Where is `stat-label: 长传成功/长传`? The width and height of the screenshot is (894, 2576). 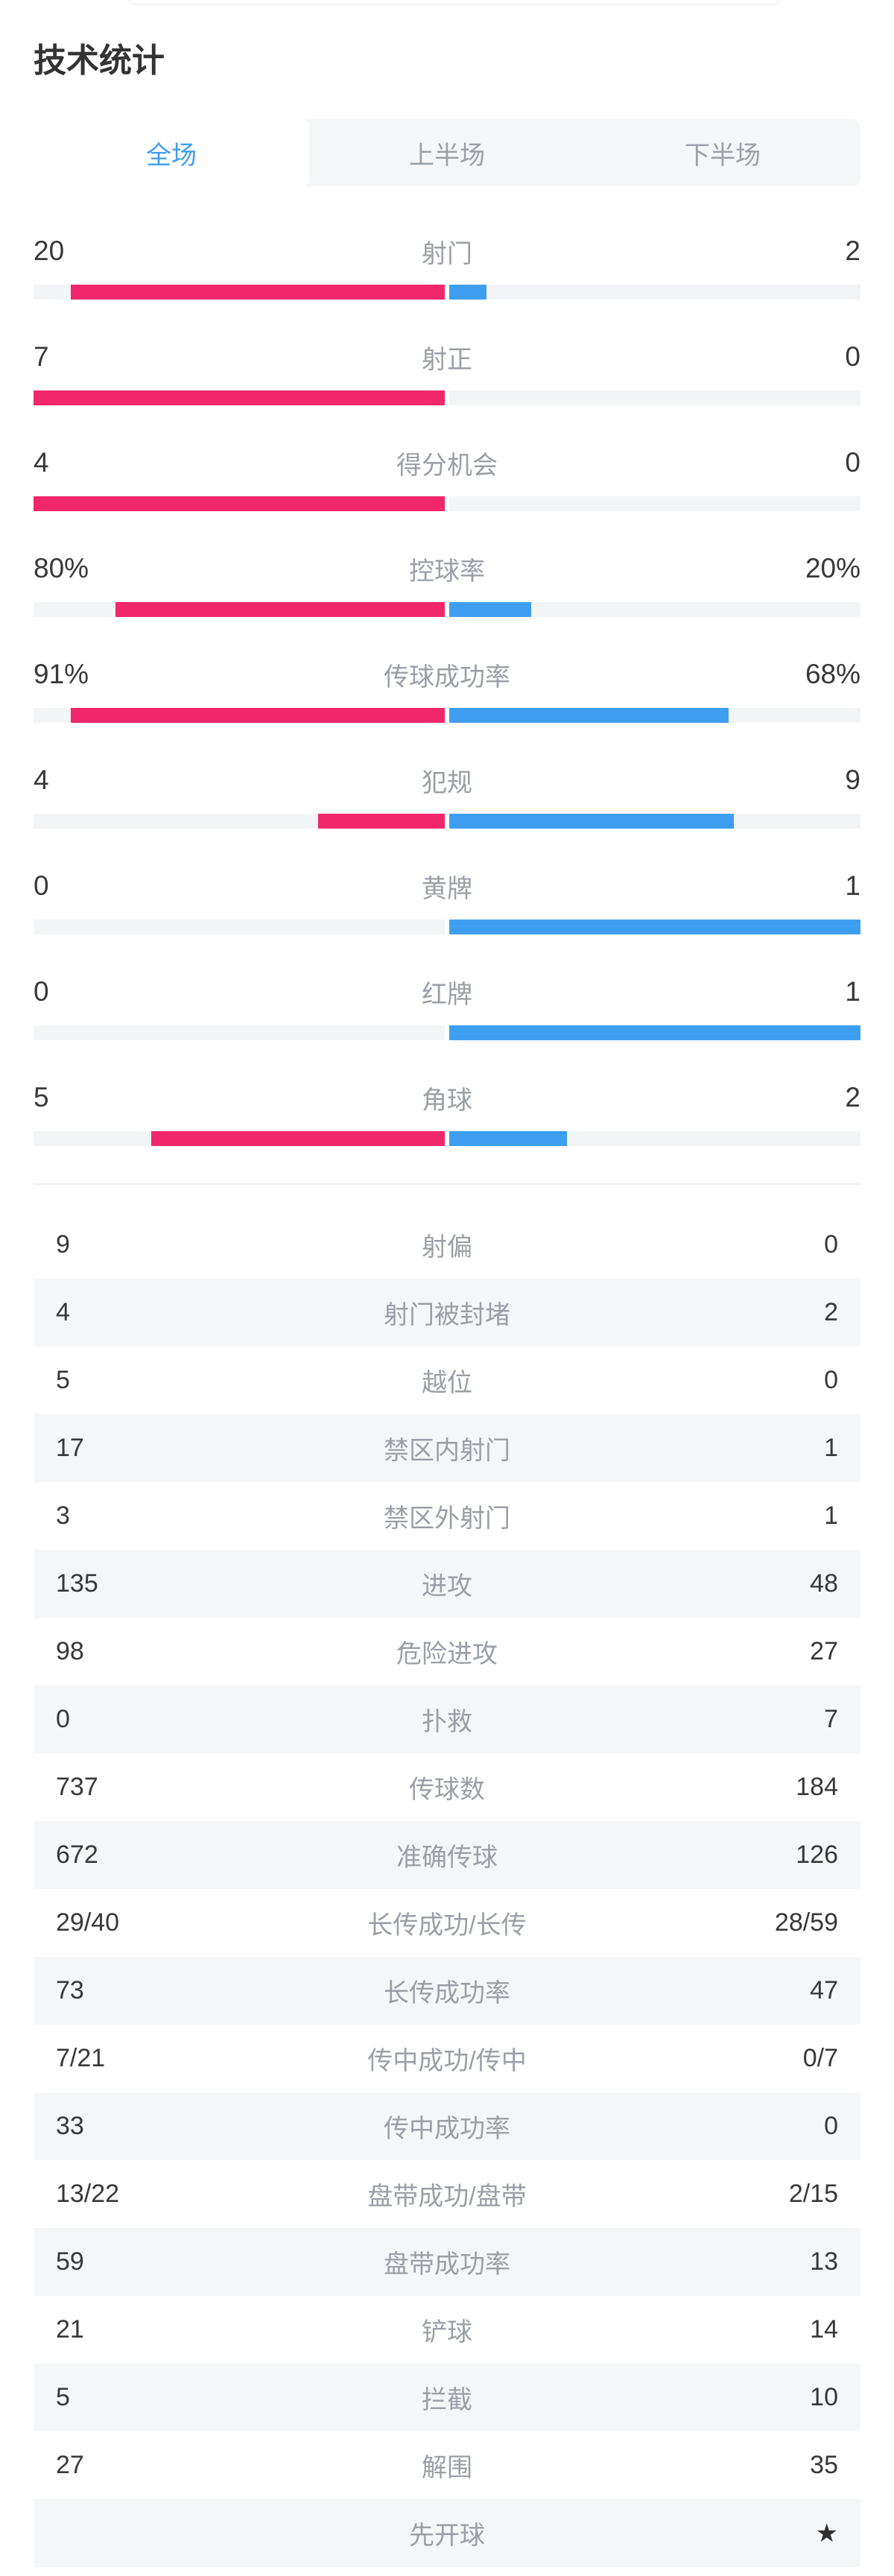 stat-label: 长传成功/长传 is located at coordinates (447, 1926).